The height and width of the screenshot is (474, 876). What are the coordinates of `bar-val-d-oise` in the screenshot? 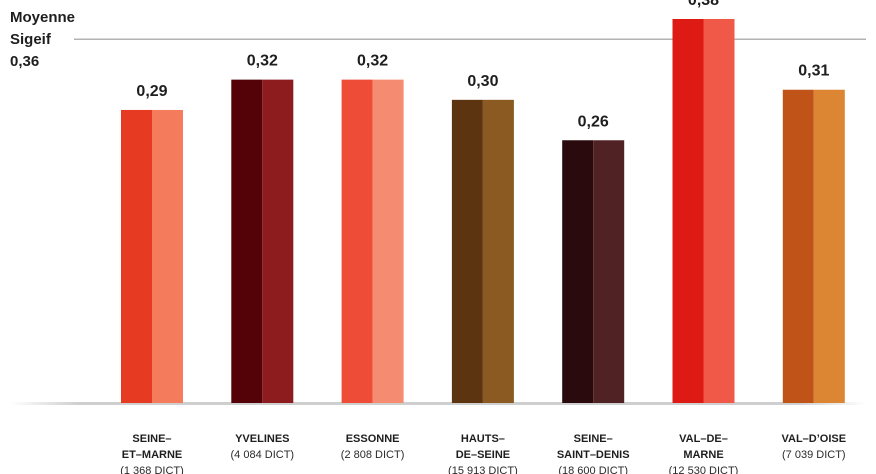 It's located at (813, 246).